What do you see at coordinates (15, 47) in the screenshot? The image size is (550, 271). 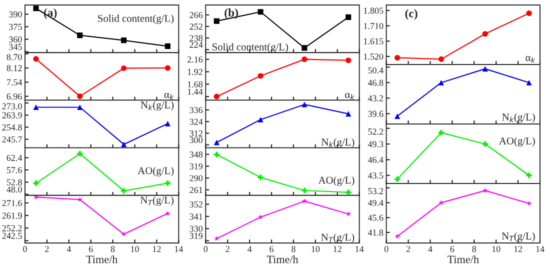 I see `y-tick-label: 345` at bounding box center [15, 47].